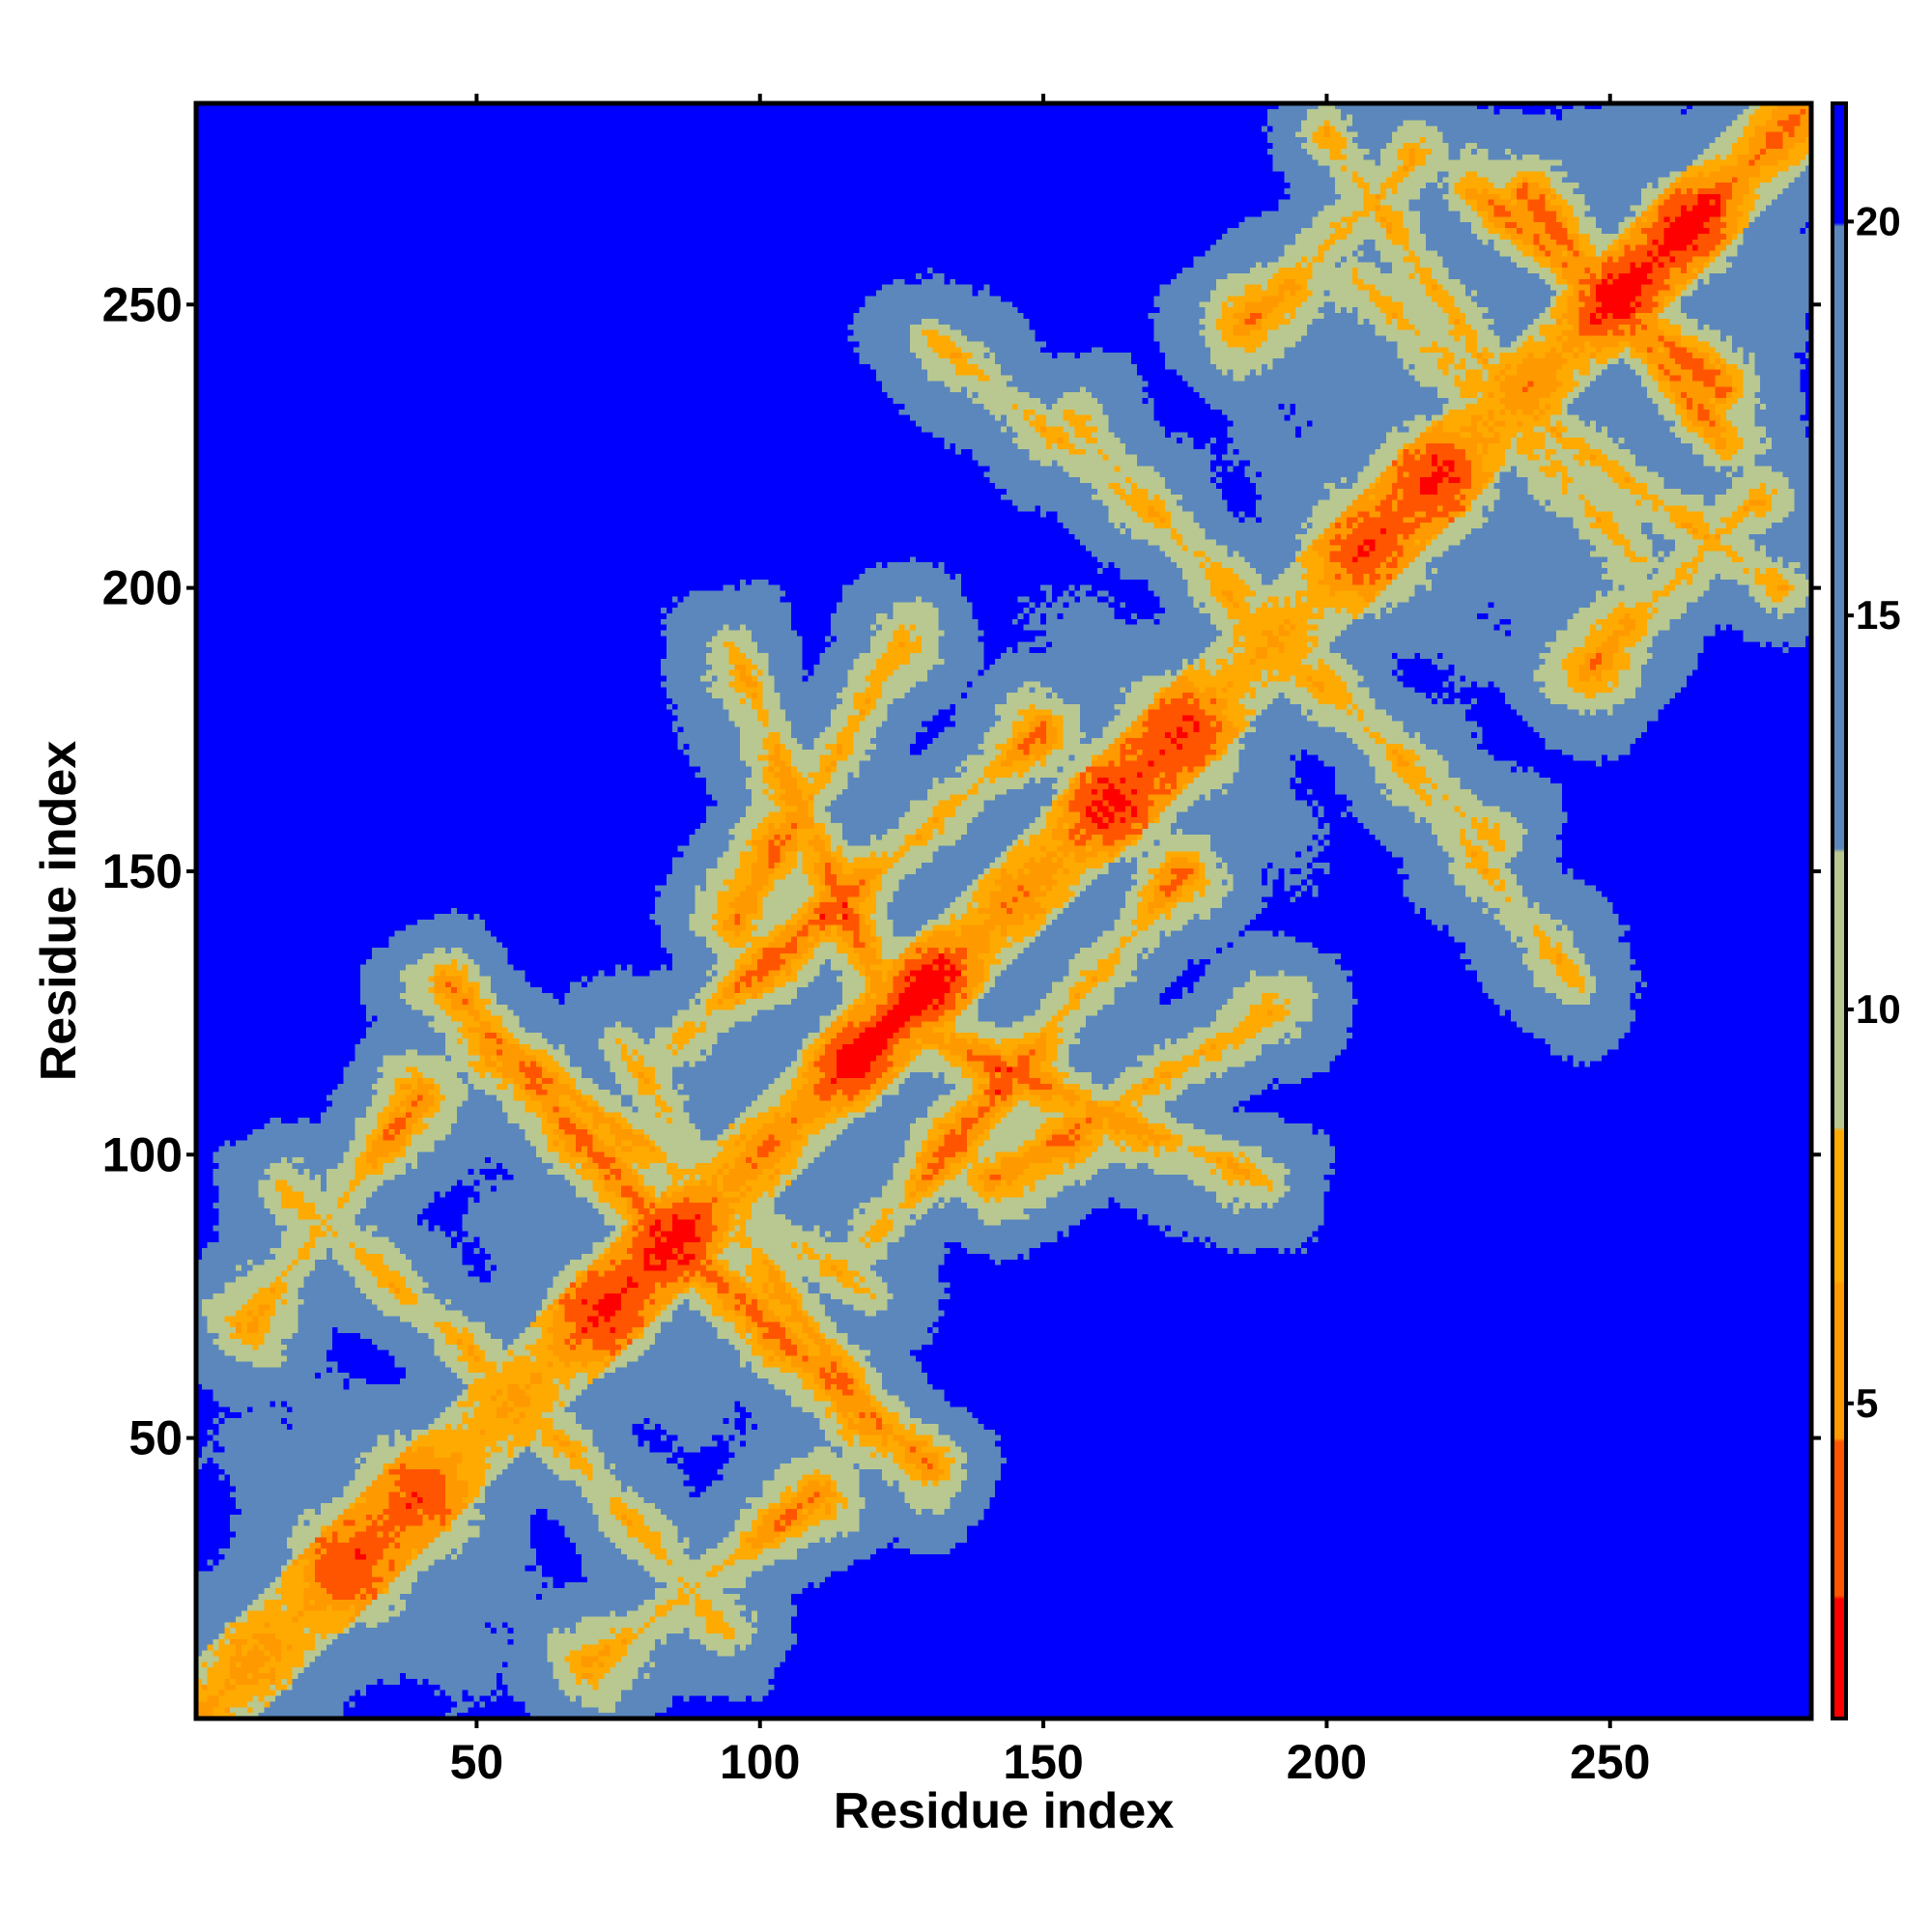 The height and width of the screenshot is (1932, 1932). What do you see at coordinates (59, 911) in the screenshot?
I see `y-axis-label: Residue index` at bounding box center [59, 911].